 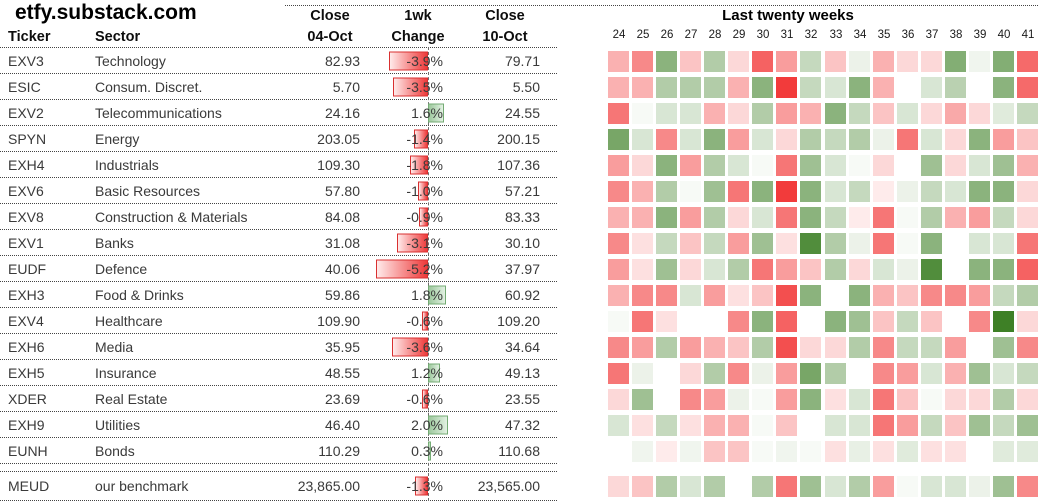 I want to click on negative-change-bar, so click(x=419, y=164).